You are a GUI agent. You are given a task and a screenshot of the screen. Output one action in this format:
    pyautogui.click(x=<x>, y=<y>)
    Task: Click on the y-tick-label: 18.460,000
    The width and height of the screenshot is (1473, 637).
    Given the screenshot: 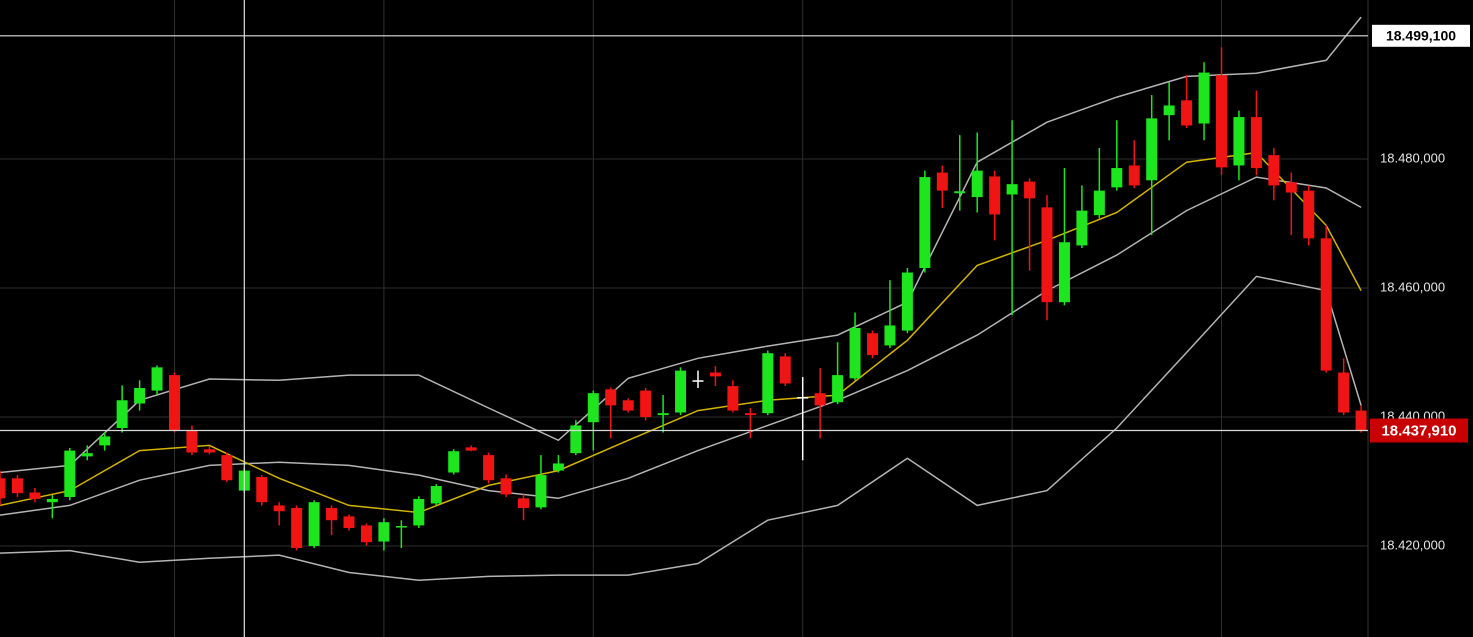 What is the action you would take?
    pyautogui.click(x=1412, y=286)
    